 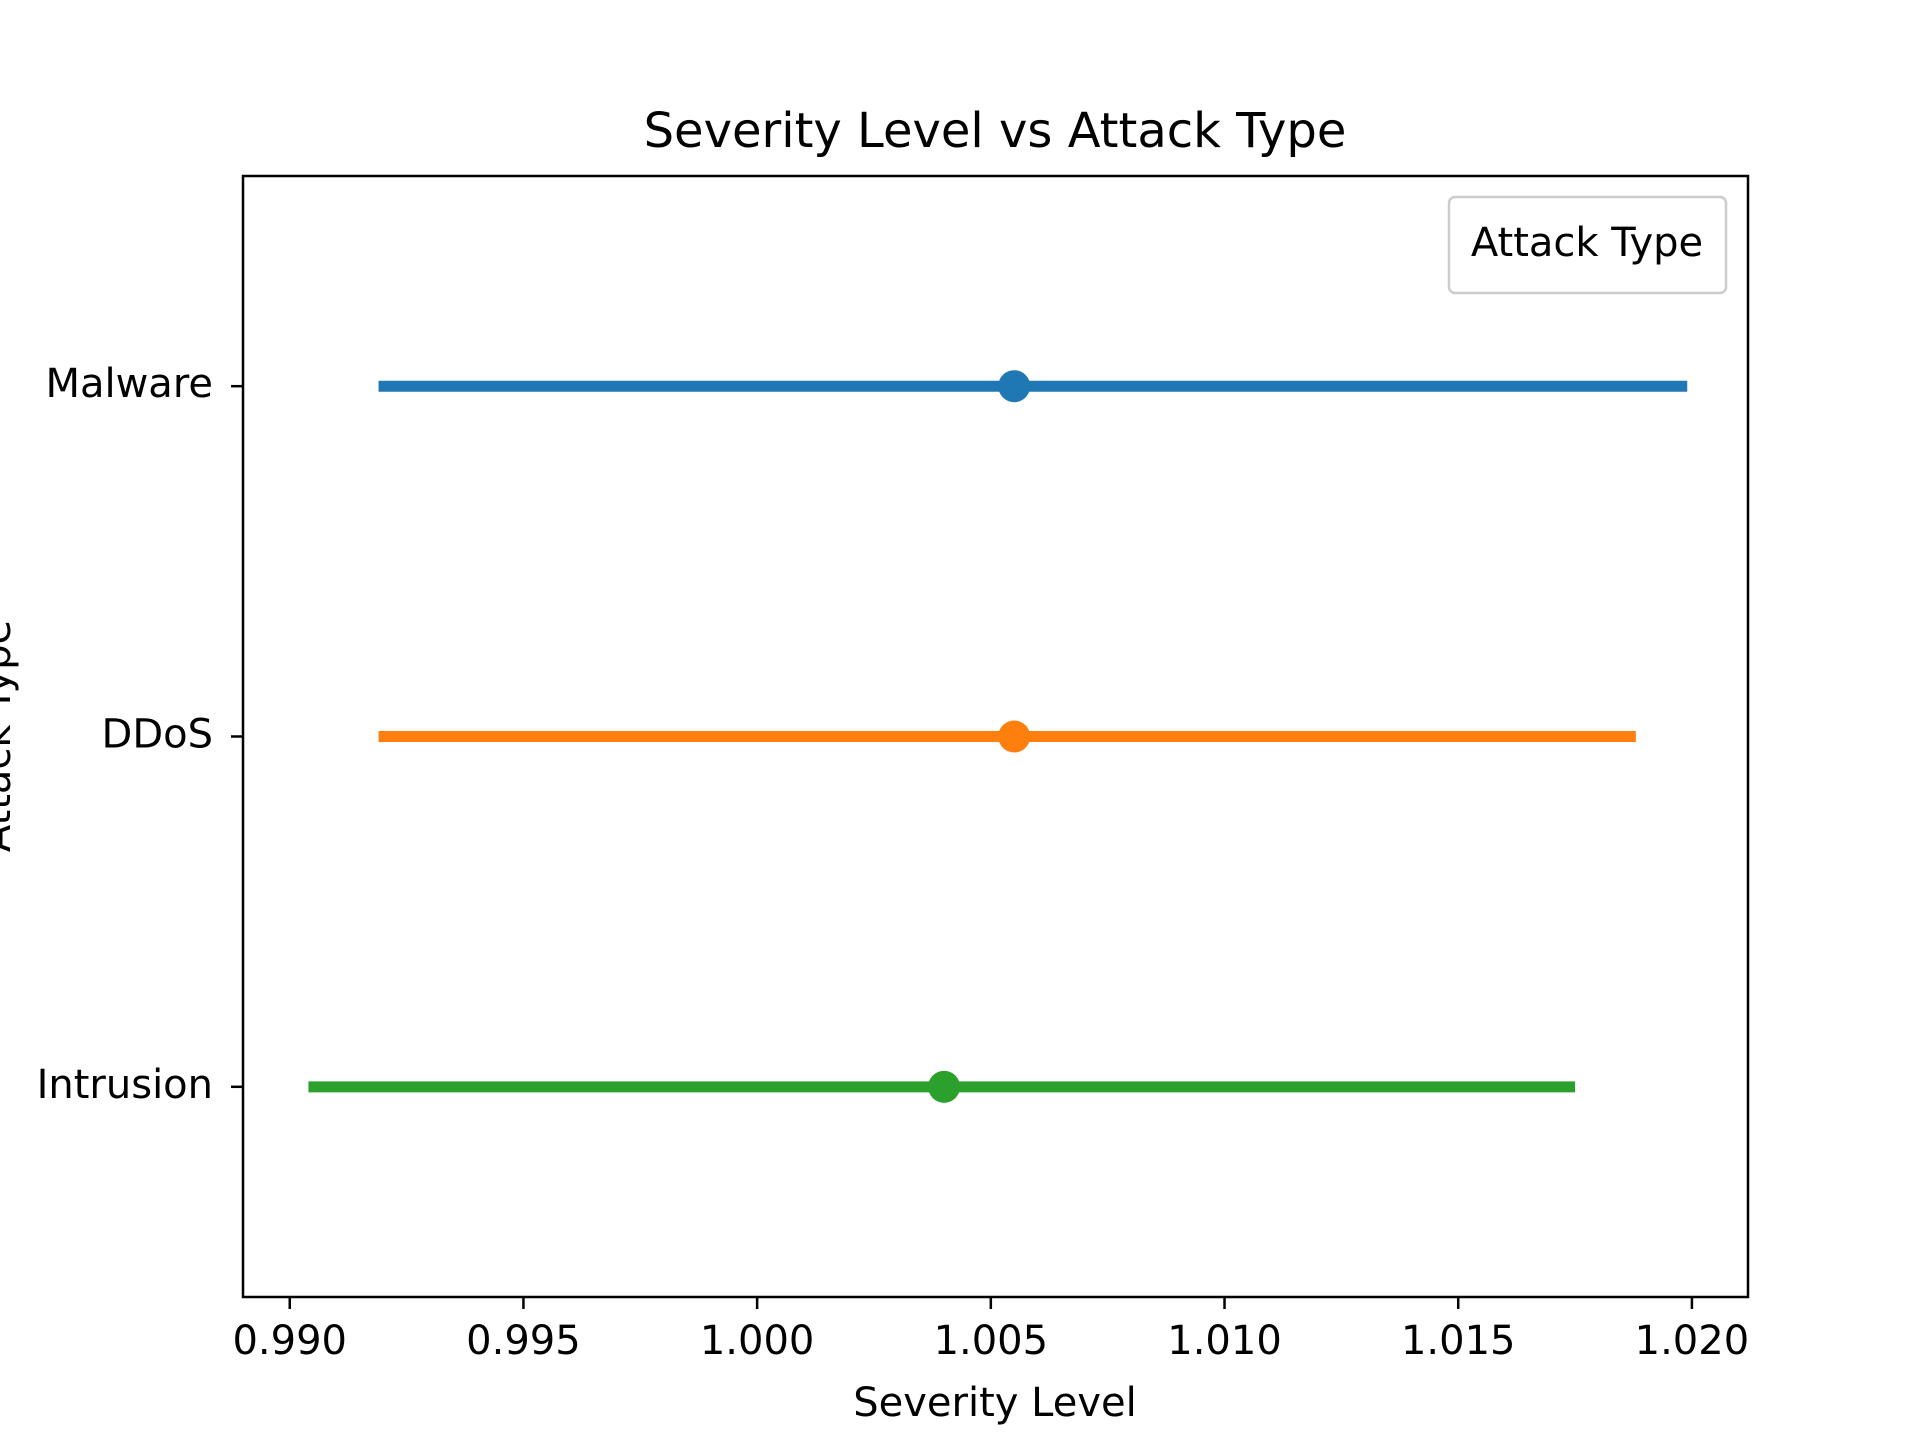 I want to click on legend: Attack Type, so click(x=1587, y=245).